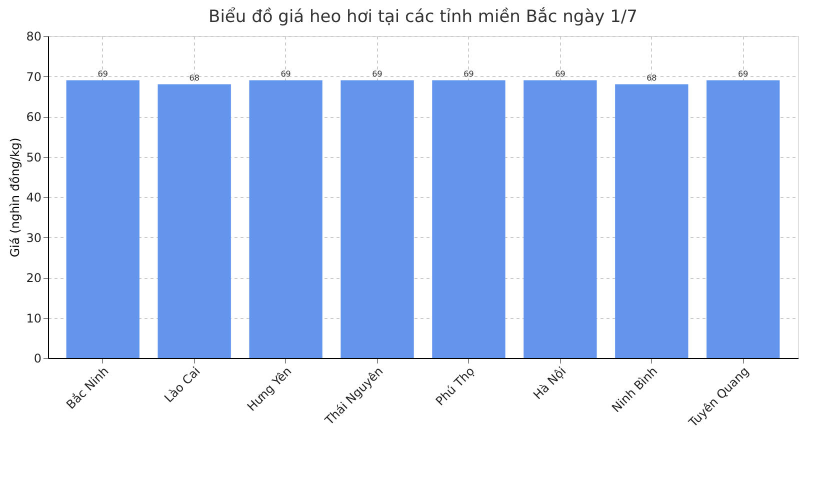  What do you see at coordinates (34, 157) in the screenshot?
I see `y-tick-label: 50` at bounding box center [34, 157].